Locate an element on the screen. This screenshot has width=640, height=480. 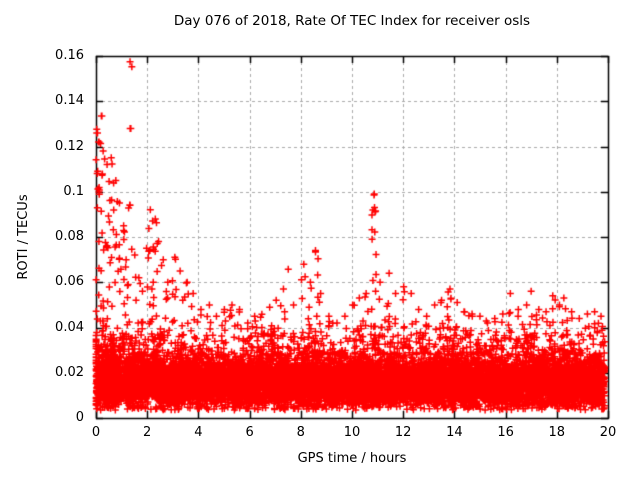
x-tick-label: 18 is located at coordinates (557, 432).